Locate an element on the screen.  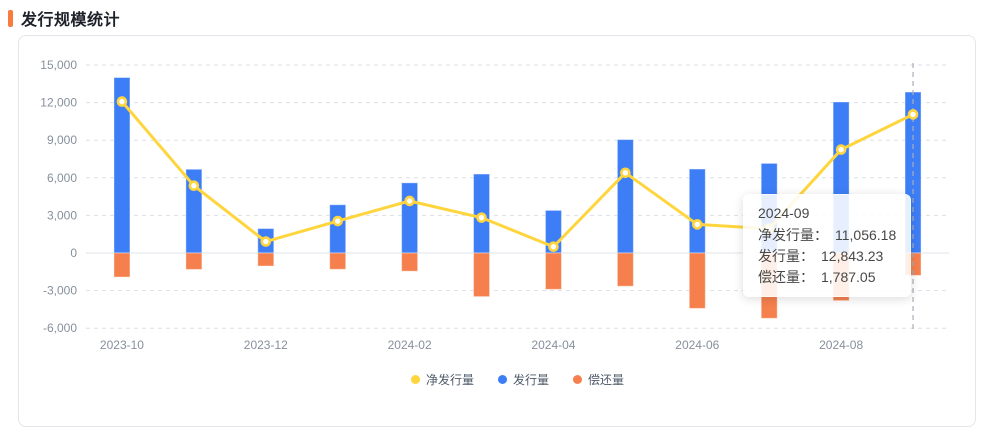
x-tick-label: 2023-10 is located at coordinates (122, 345).